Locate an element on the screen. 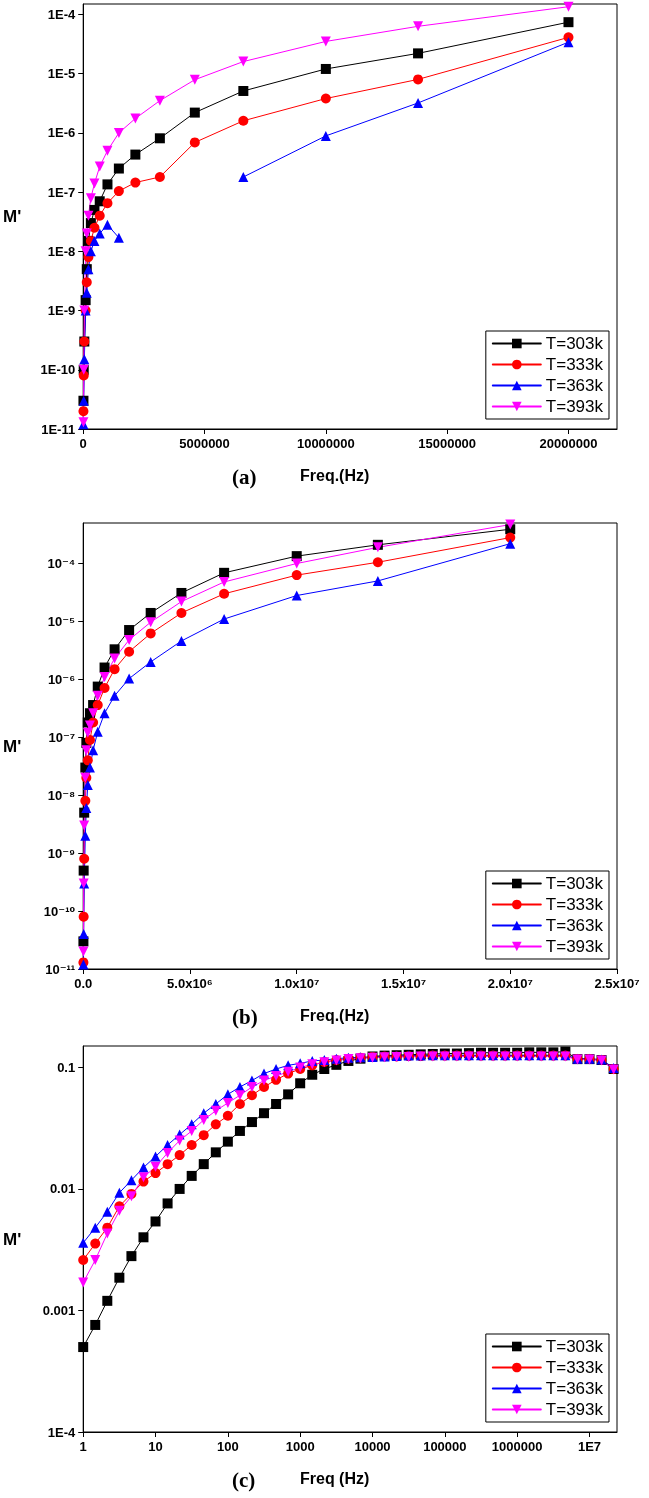  x-tick-label: 100 is located at coordinates (228, 1446).